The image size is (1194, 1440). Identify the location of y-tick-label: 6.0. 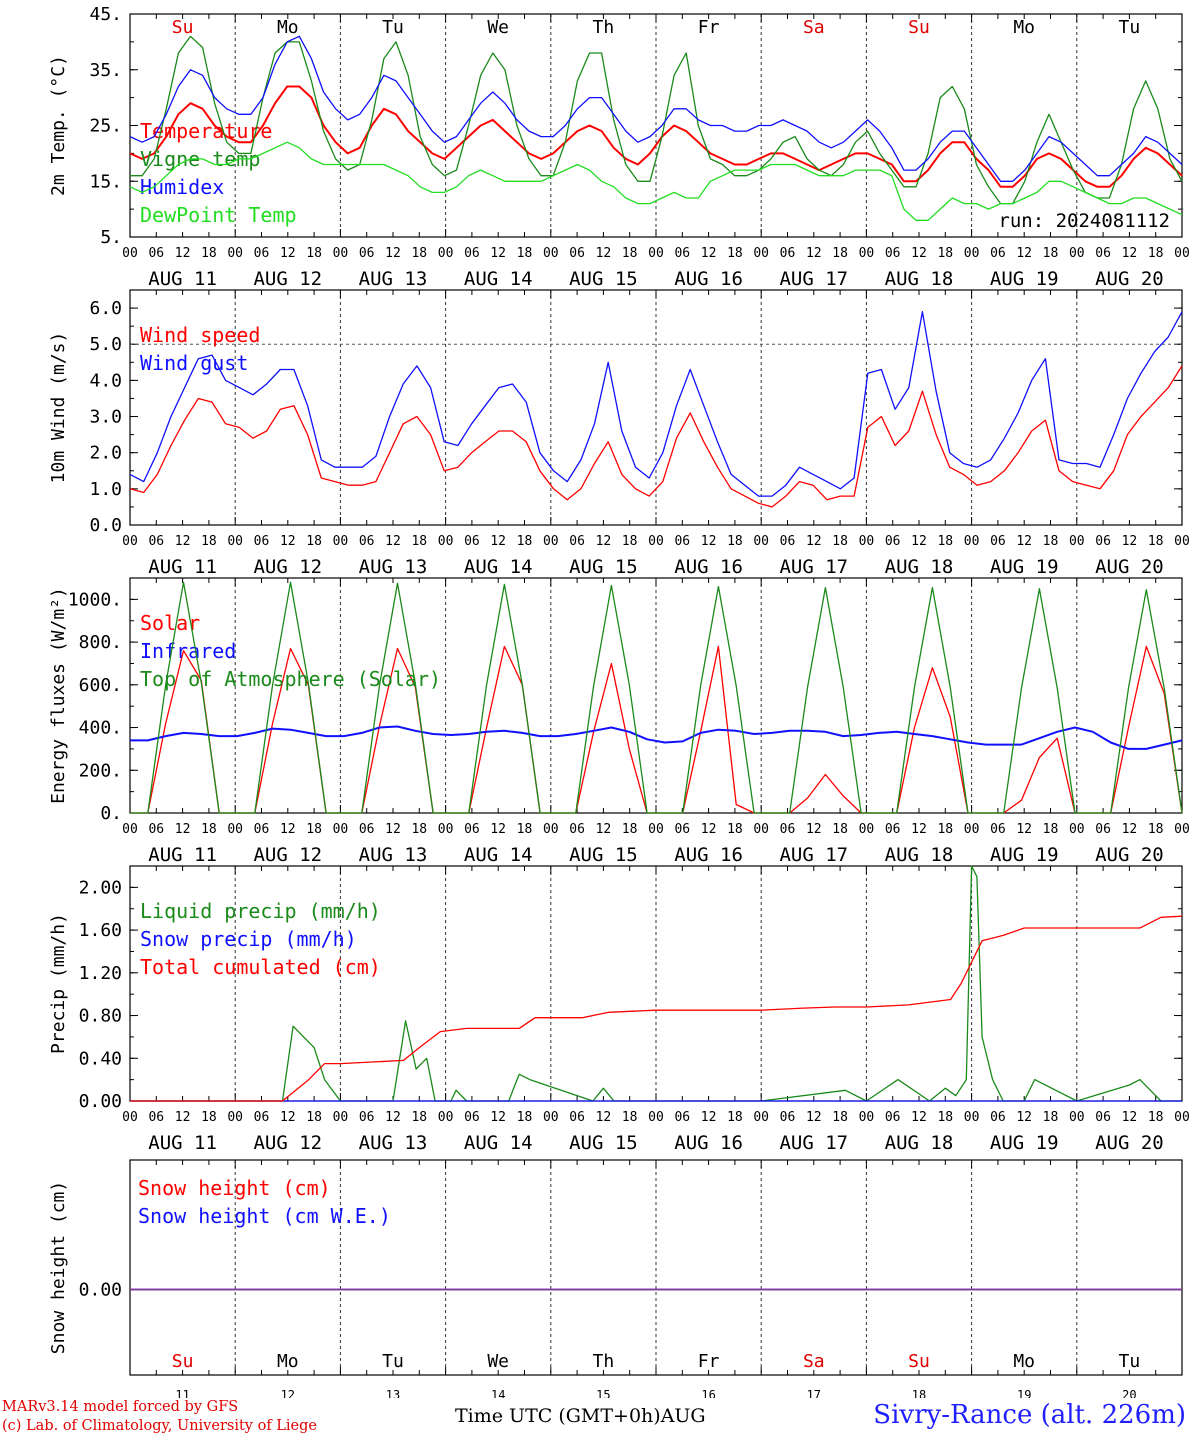
(105, 308).